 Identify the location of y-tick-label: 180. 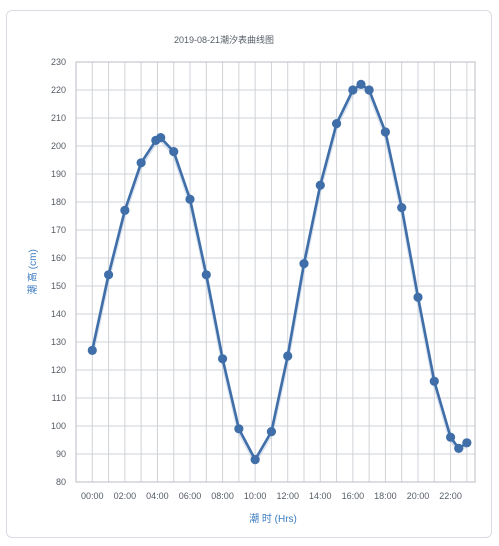
(58, 202).